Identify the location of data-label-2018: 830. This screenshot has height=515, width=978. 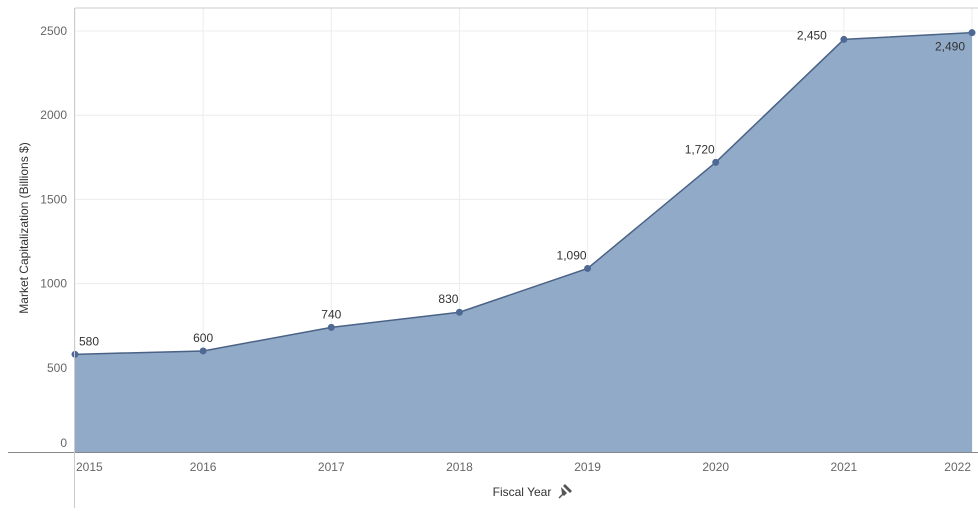
(448, 299).